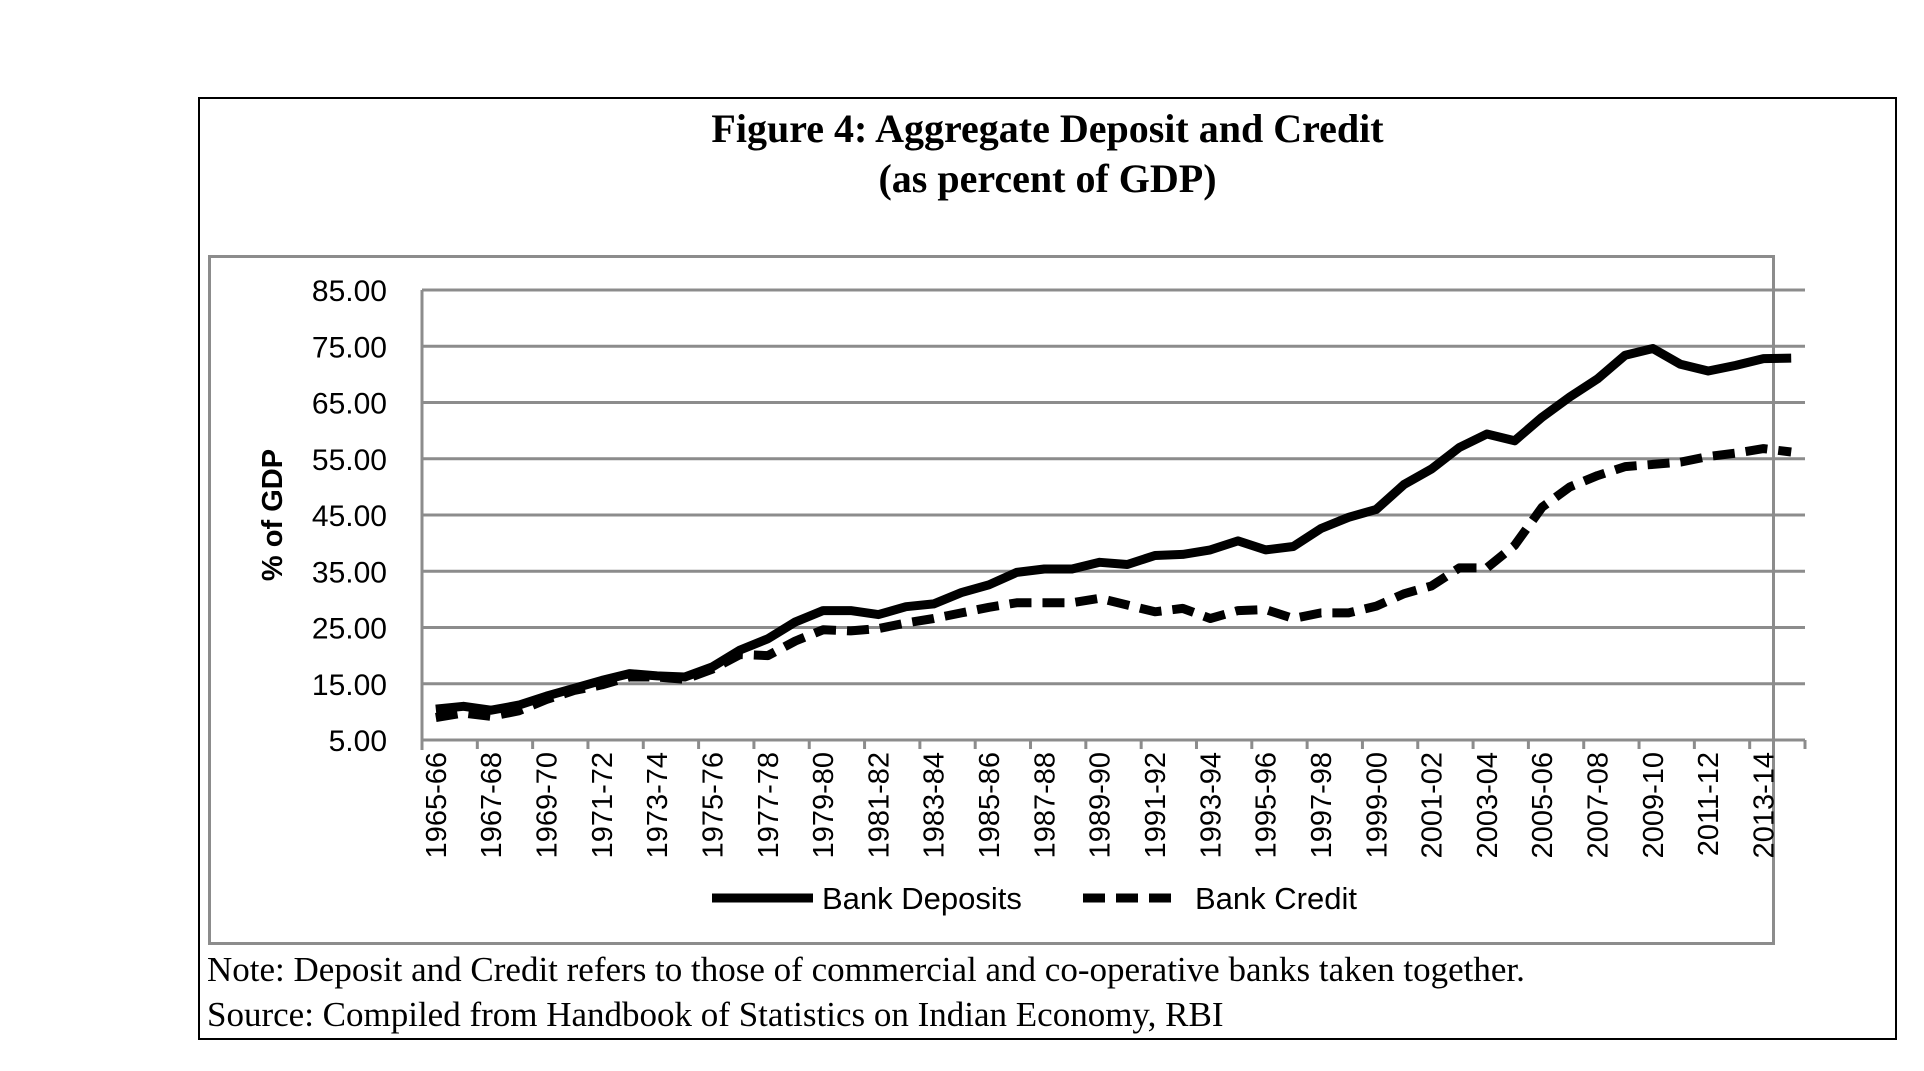 This screenshot has height=1071, width=1924. I want to click on y-axis-label: % of GDP, so click(273, 515).